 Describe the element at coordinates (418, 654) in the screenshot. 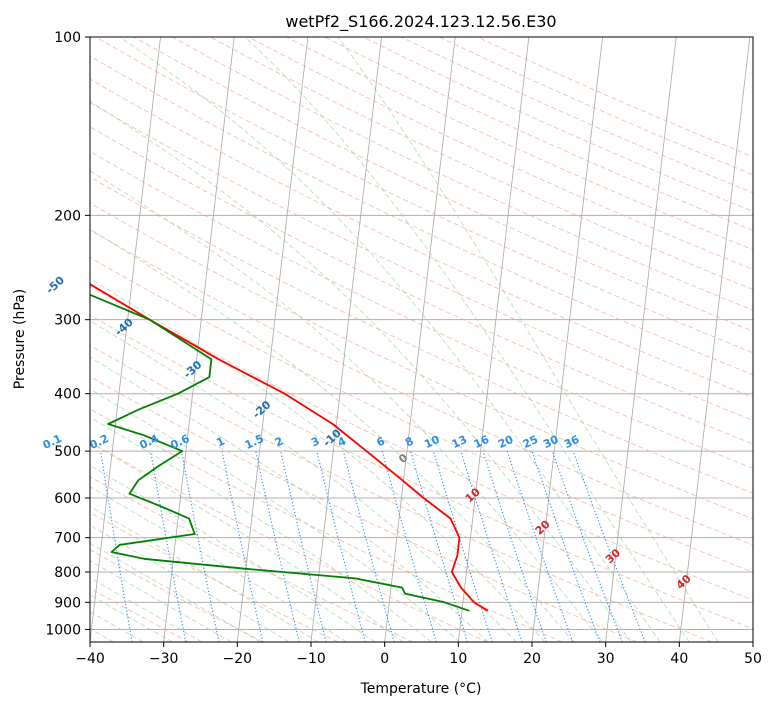

I see `x-axis: −40 −30 −20 −10 0 10 20 30 40 50` at that location.